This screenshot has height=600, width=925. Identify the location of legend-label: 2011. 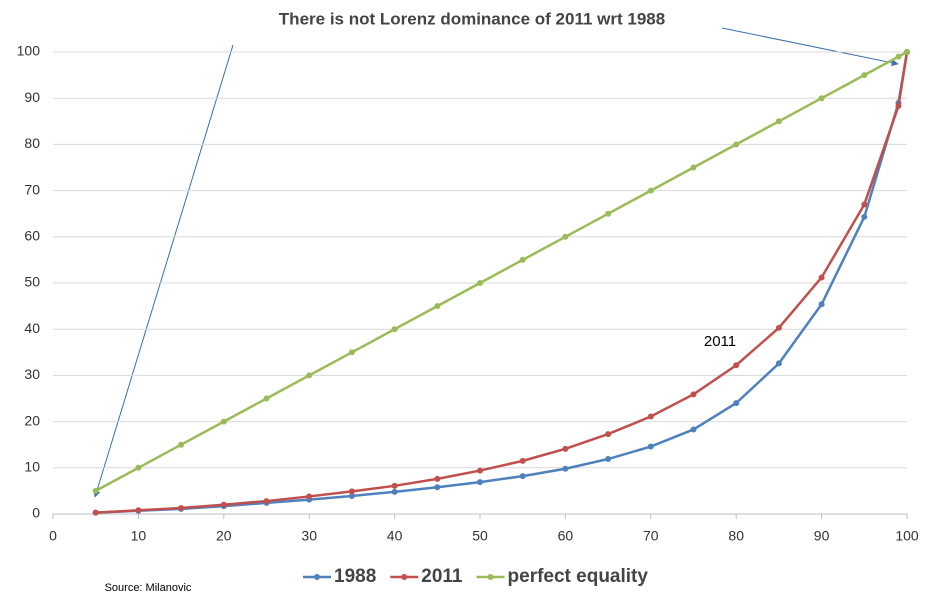
(442, 576).